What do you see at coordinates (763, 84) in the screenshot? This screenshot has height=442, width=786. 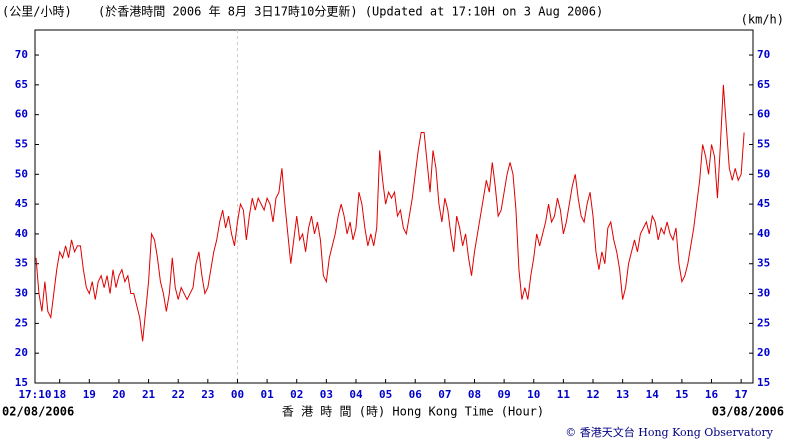 I see `y2-tick-label: 65` at bounding box center [763, 84].